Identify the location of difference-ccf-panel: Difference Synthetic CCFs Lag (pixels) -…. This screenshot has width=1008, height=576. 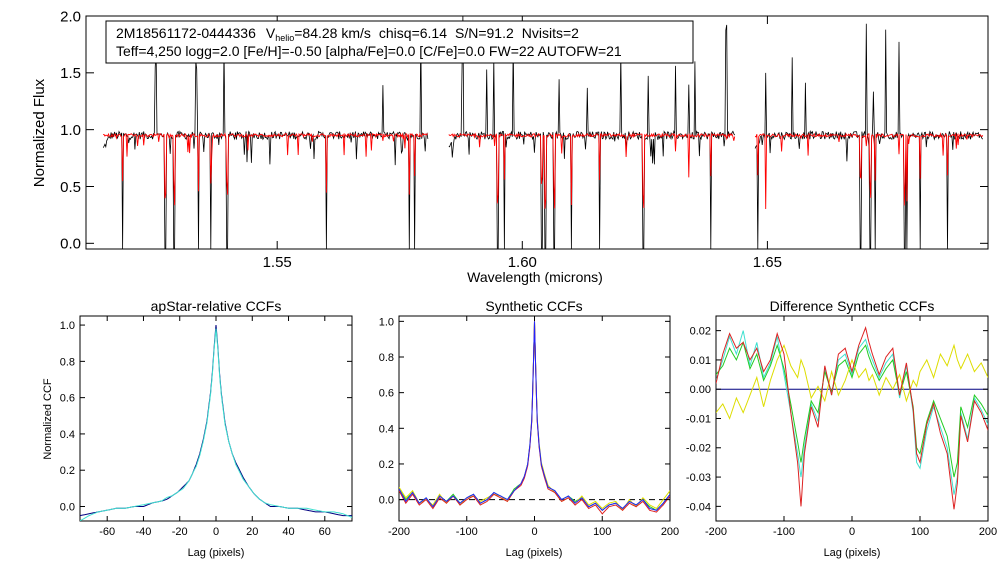
(841, 428).